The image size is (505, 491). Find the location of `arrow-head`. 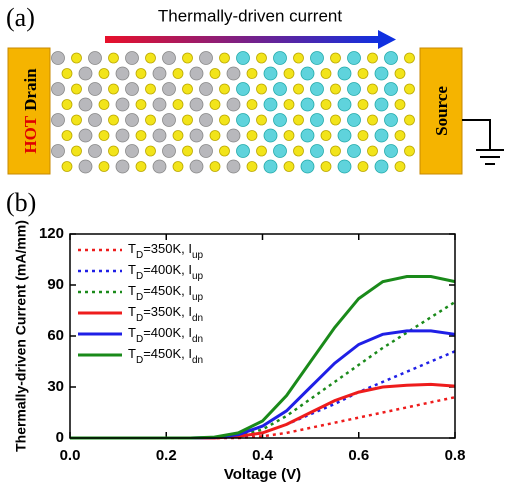

arrow-head is located at coordinates (387, 39).